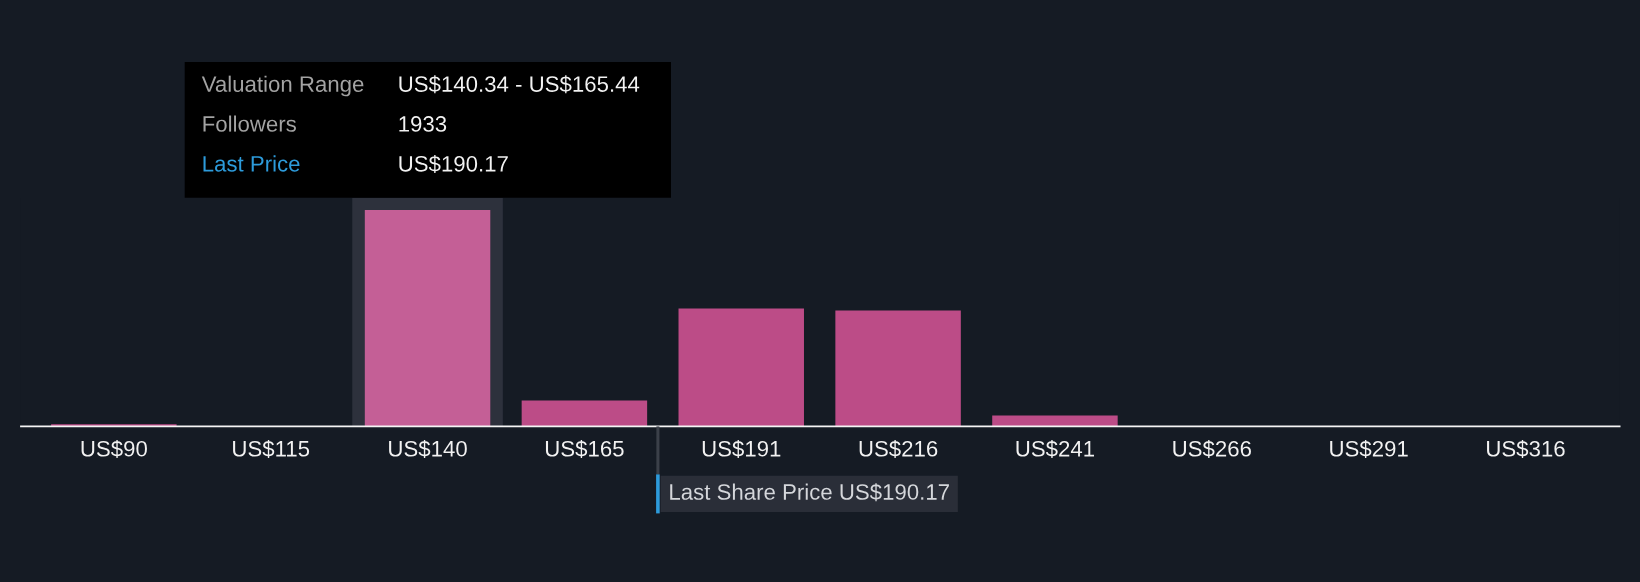 The image size is (1640, 582). I want to click on x-tick-label: US$115, so click(271, 448).